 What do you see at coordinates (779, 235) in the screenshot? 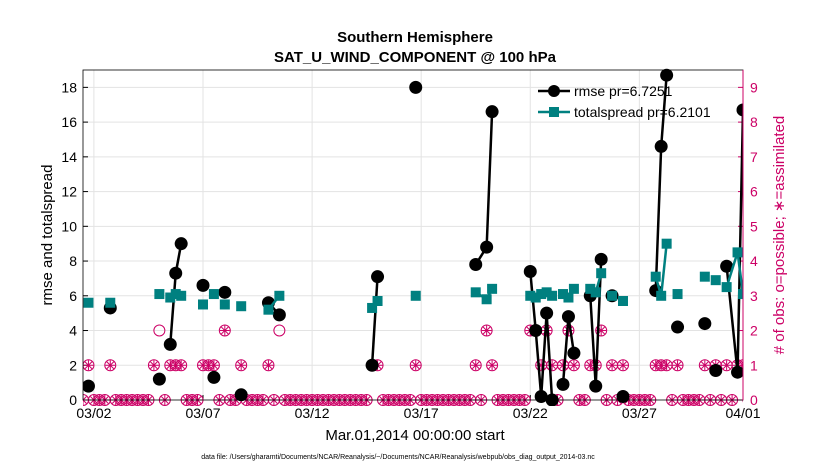
I see `right-y-axis-label: # of obs: o=possible; ∗=assimilated` at bounding box center [779, 235].